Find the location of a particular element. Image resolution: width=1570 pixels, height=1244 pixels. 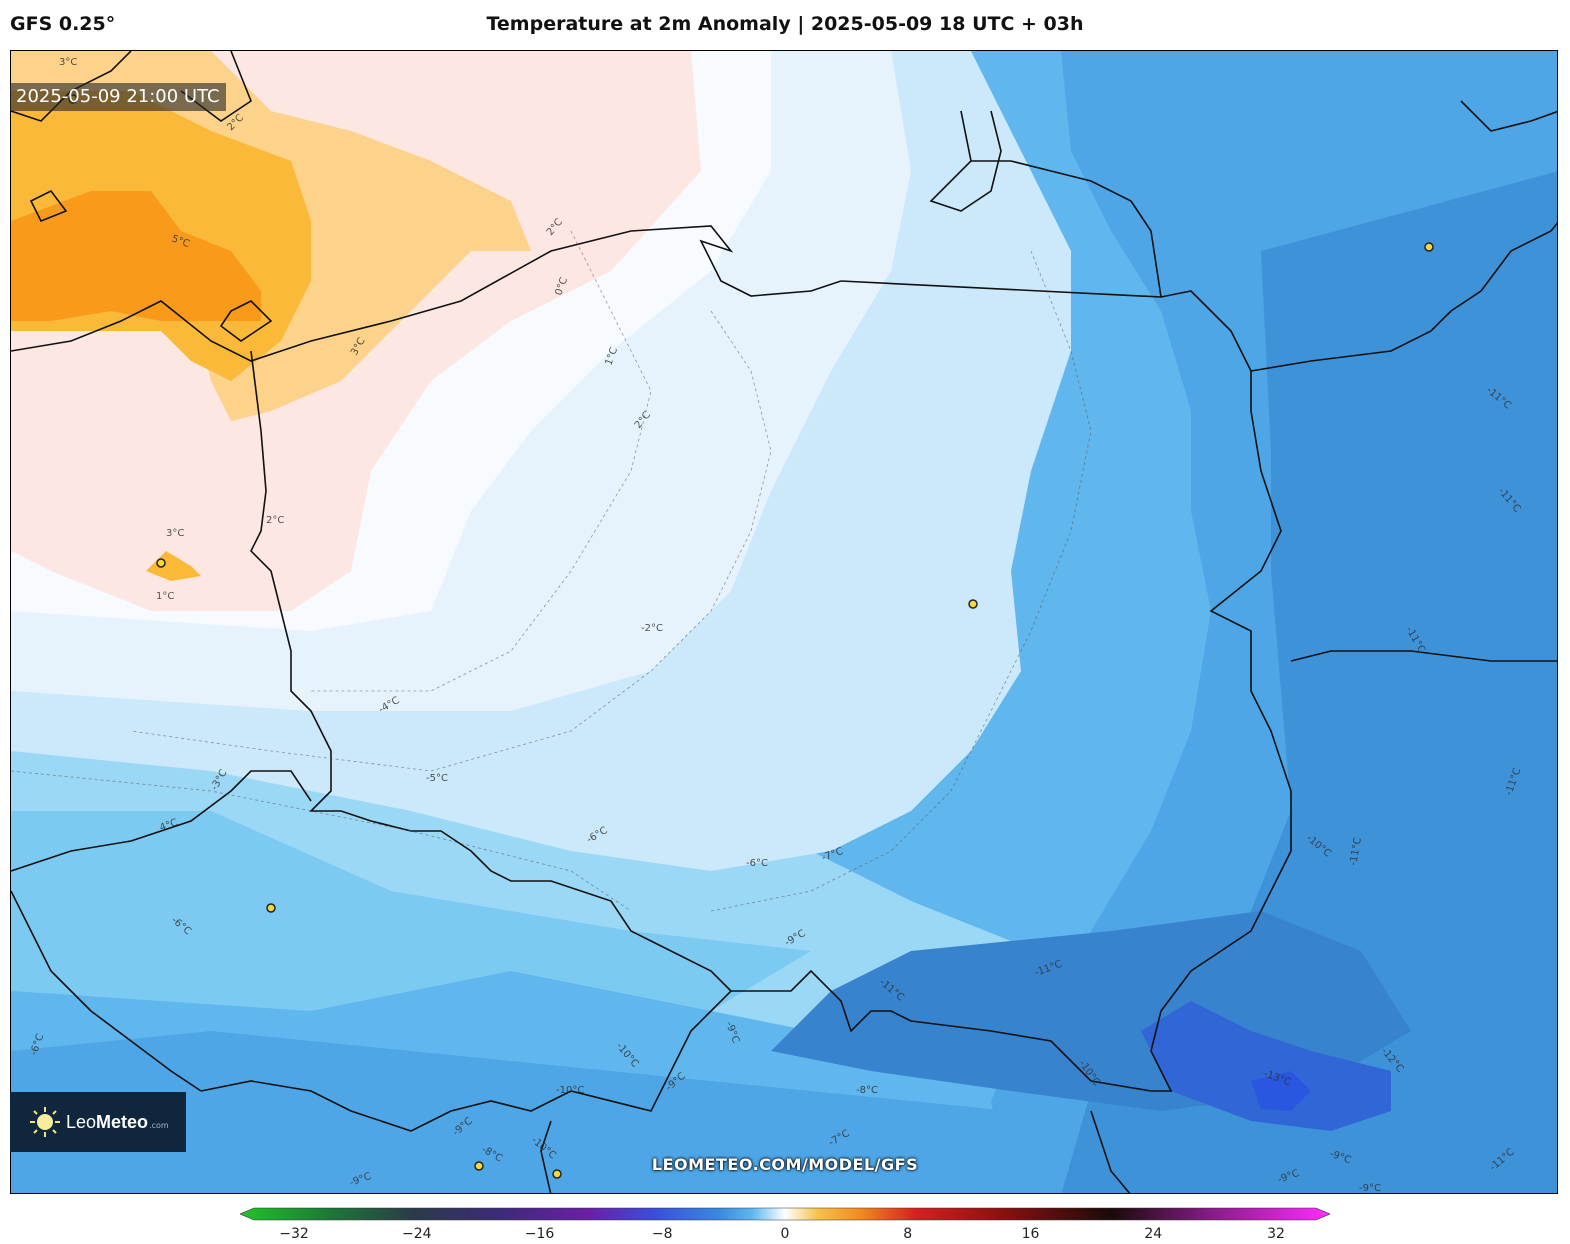

contour-label: -2°C is located at coordinates (652, 628).